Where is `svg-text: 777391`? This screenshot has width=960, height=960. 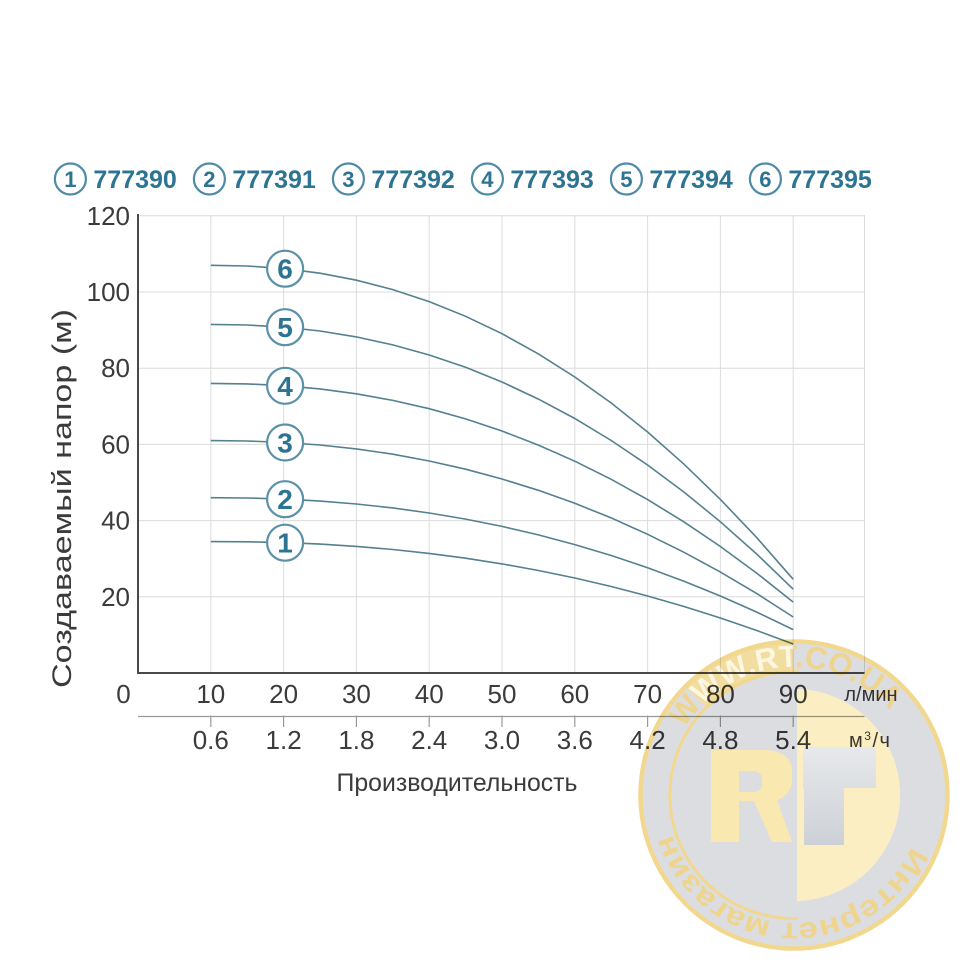 svg-text: 777391 is located at coordinates (274, 180).